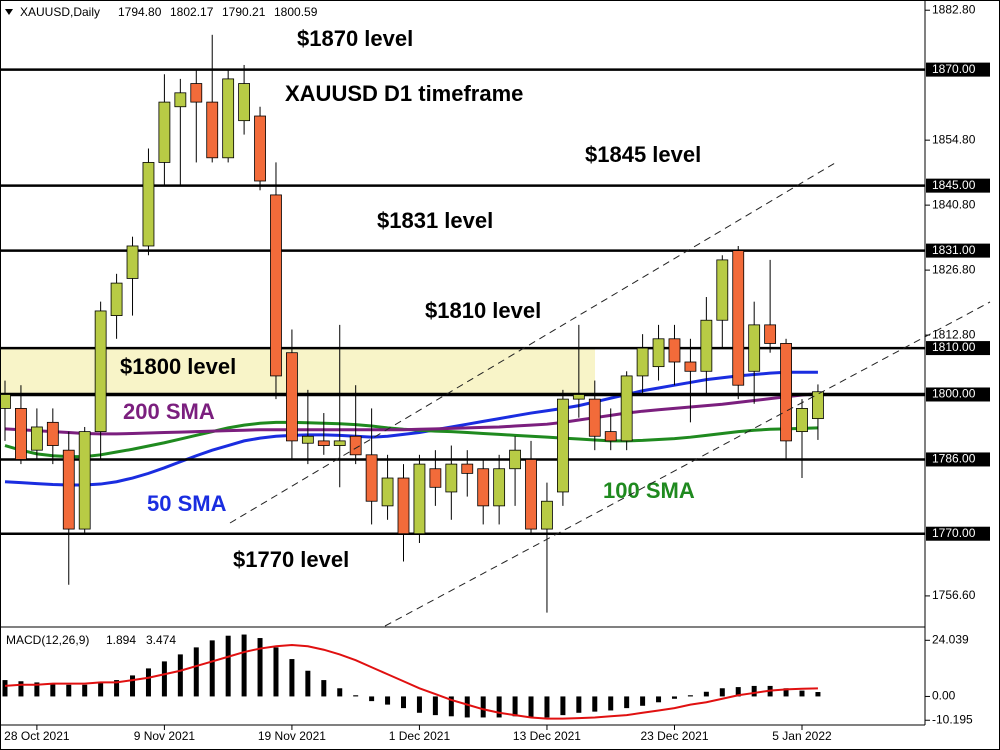 Image resolution: width=1000 pixels, height=750 pixels. Describe the element at coordinates (292, 736) in the screenshot. I see `x-tick-label: 19 Nov 2021` at that location.